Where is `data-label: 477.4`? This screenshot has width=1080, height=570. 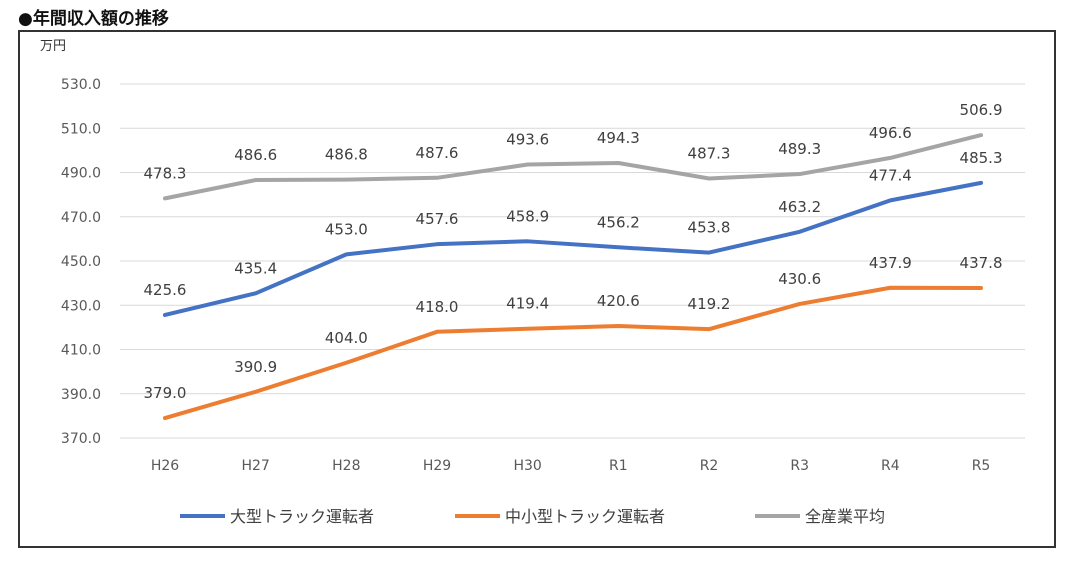 data-label: 477.4 is located at coordinates (890, 175).